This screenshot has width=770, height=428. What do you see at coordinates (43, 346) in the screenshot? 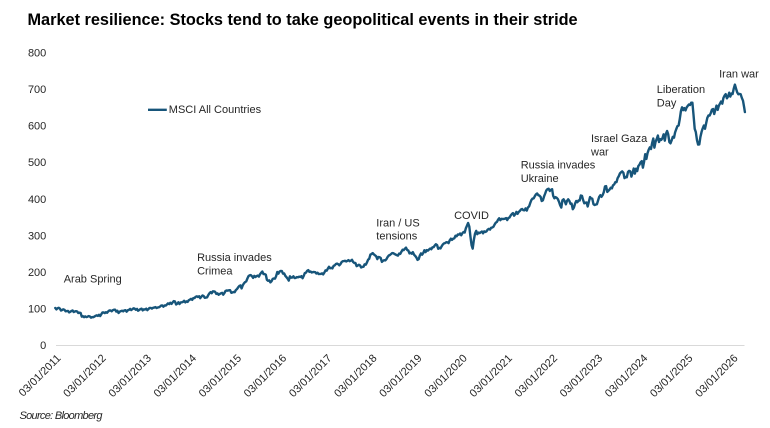
I see `svg-text: 0` at bounding box center [43, 346].